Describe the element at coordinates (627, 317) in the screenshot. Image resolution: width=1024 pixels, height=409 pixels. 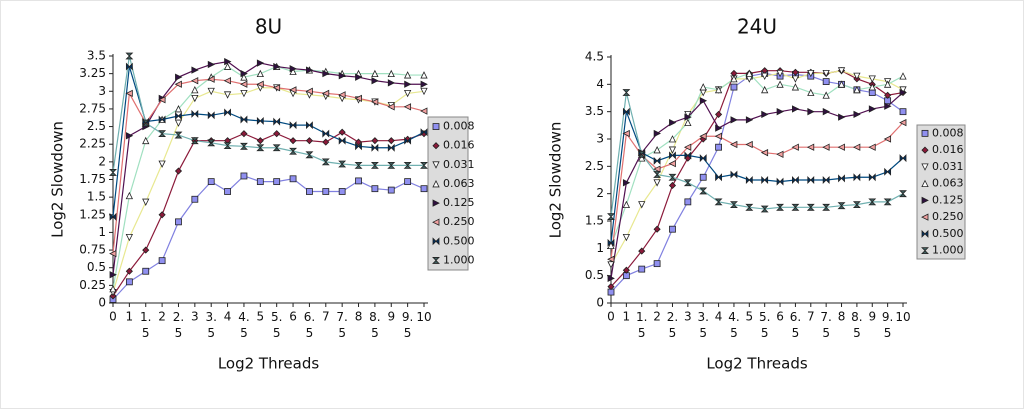
I see `x-tick-label: 1` at that location.